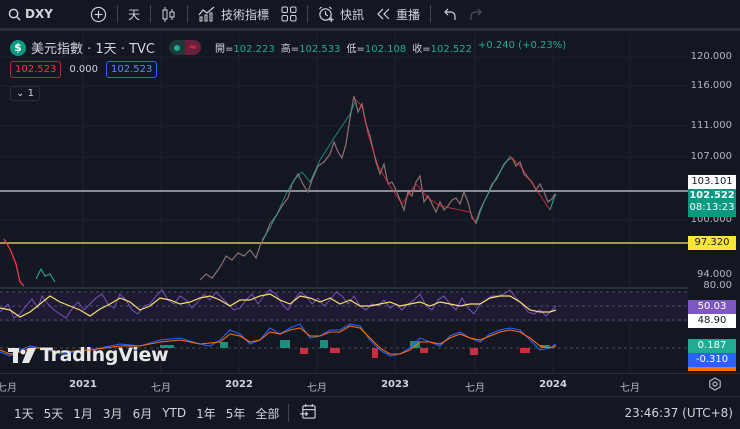 The width and height of the screenshot is (740, 429). Describe the element at coordinates (30, 93) in the screenshot. I see `indicator-count: 1` at that location.